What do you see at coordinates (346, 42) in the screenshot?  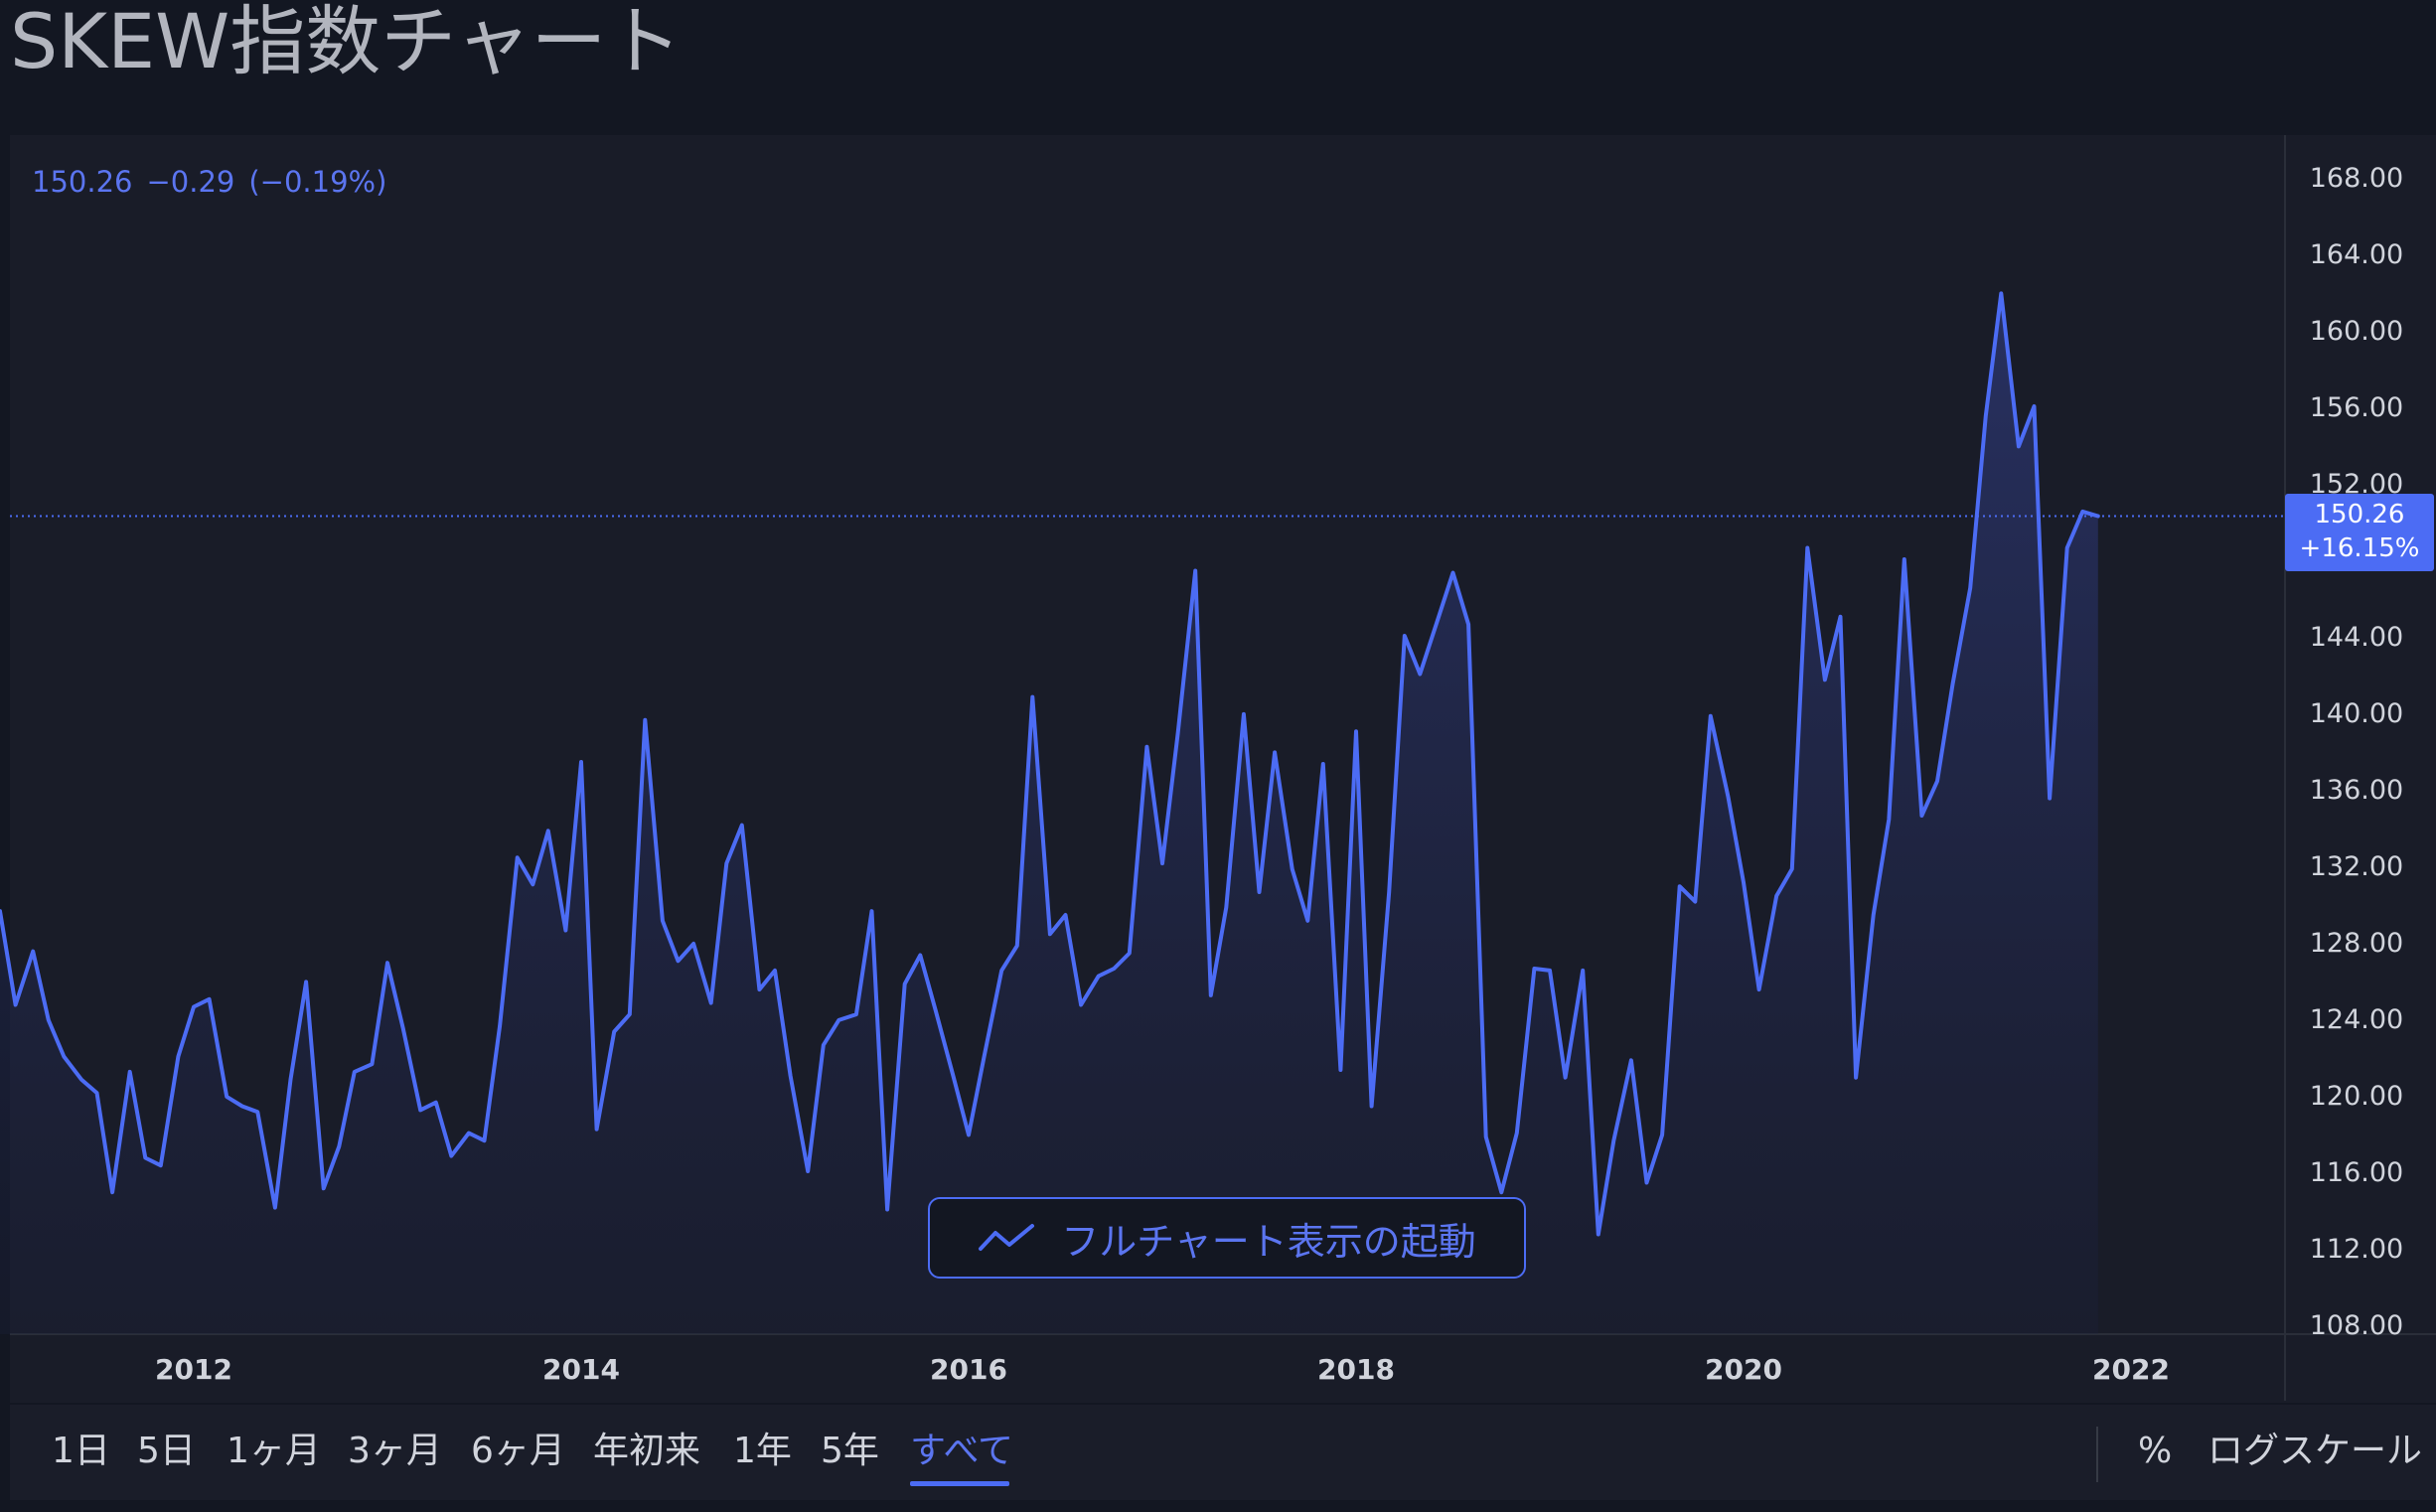 I see `page-title: SKEW指数チャート` at bounding box center [346, 42].